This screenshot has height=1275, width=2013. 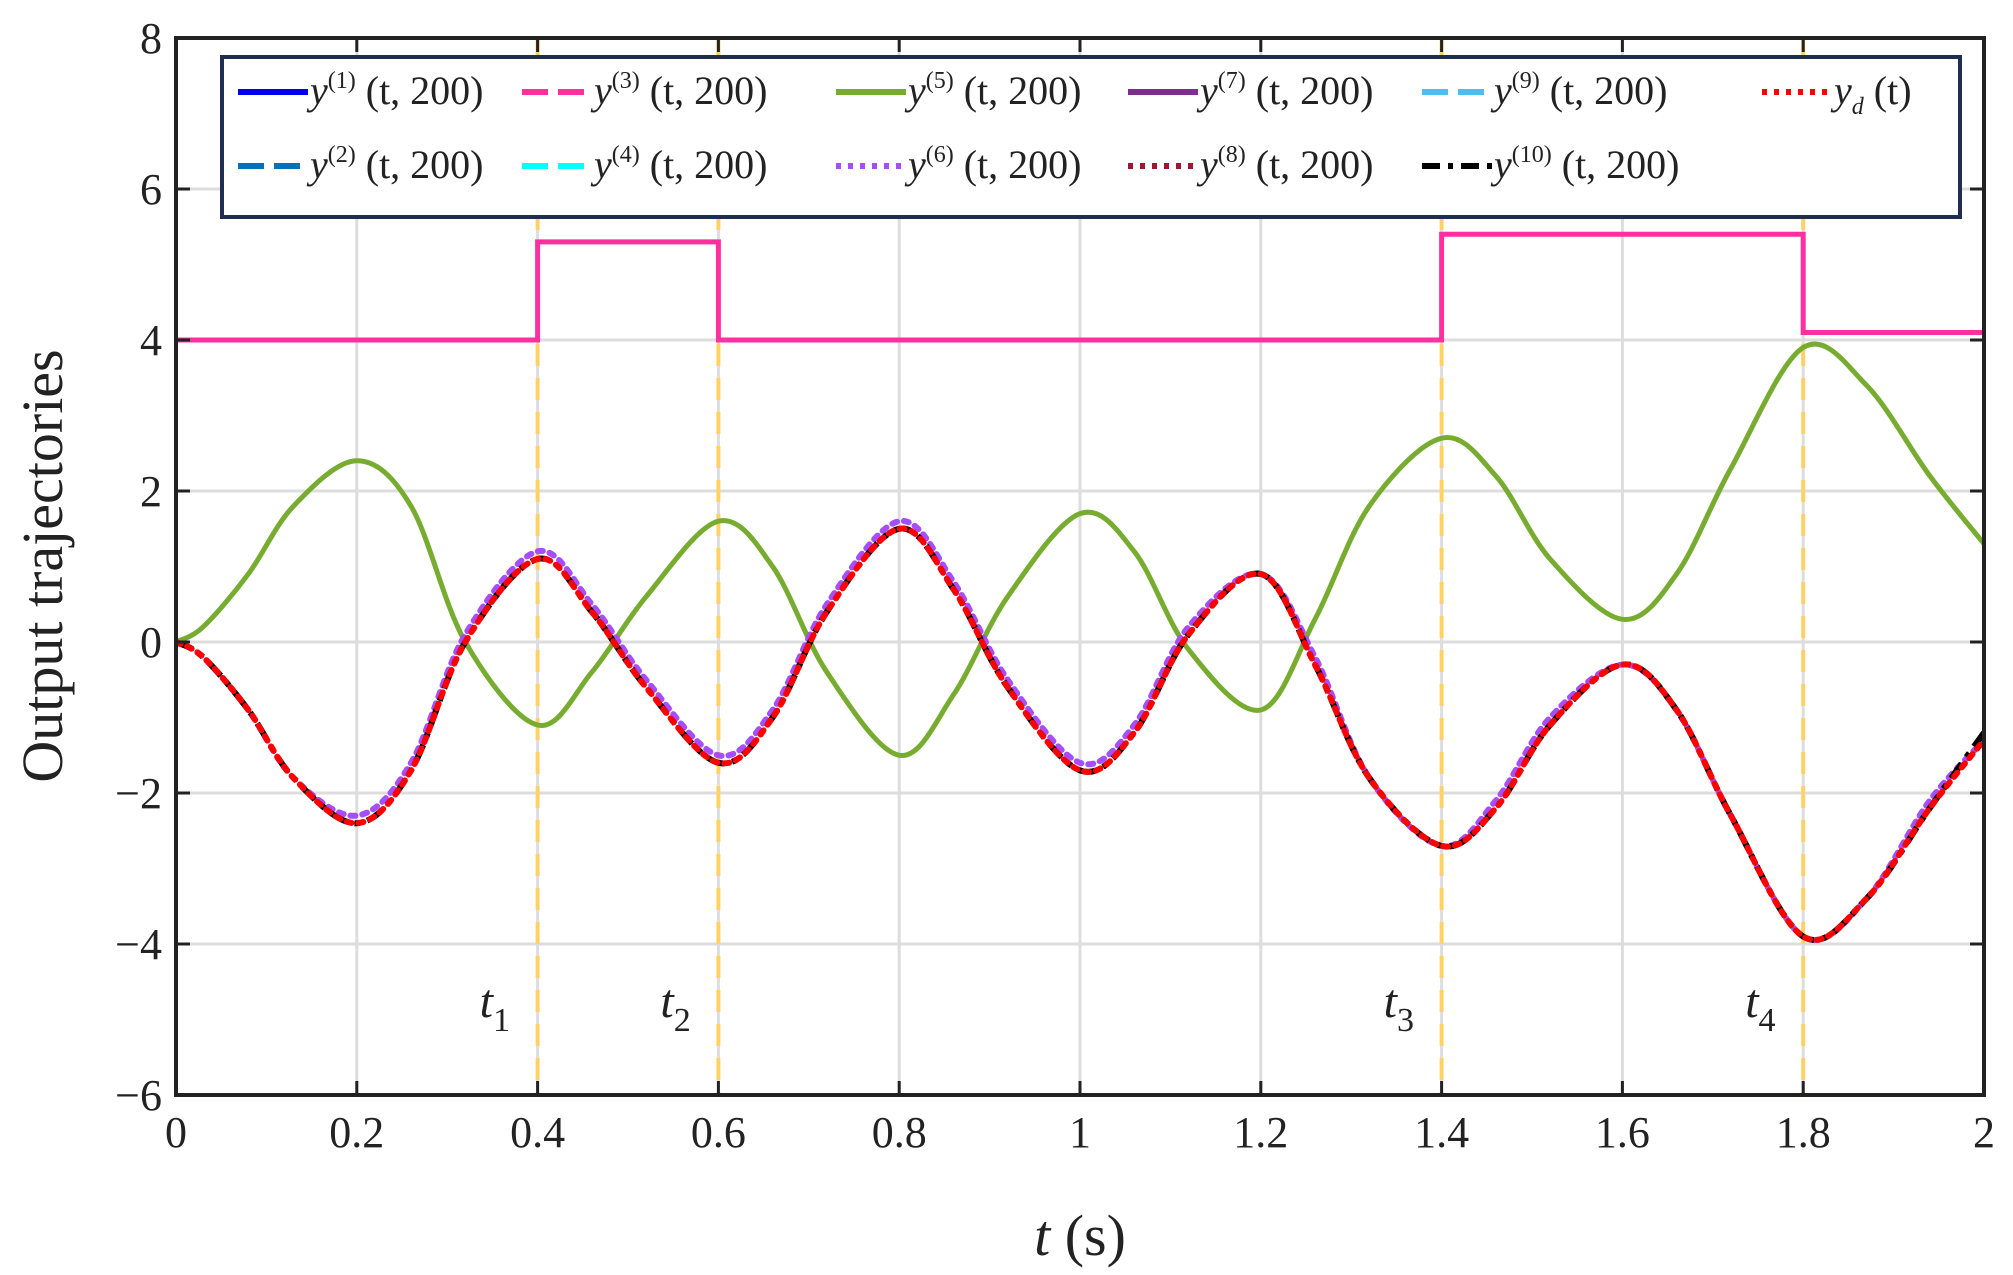 I want to click on x-axis-label: t (s), so click(x=1080, y=1235).